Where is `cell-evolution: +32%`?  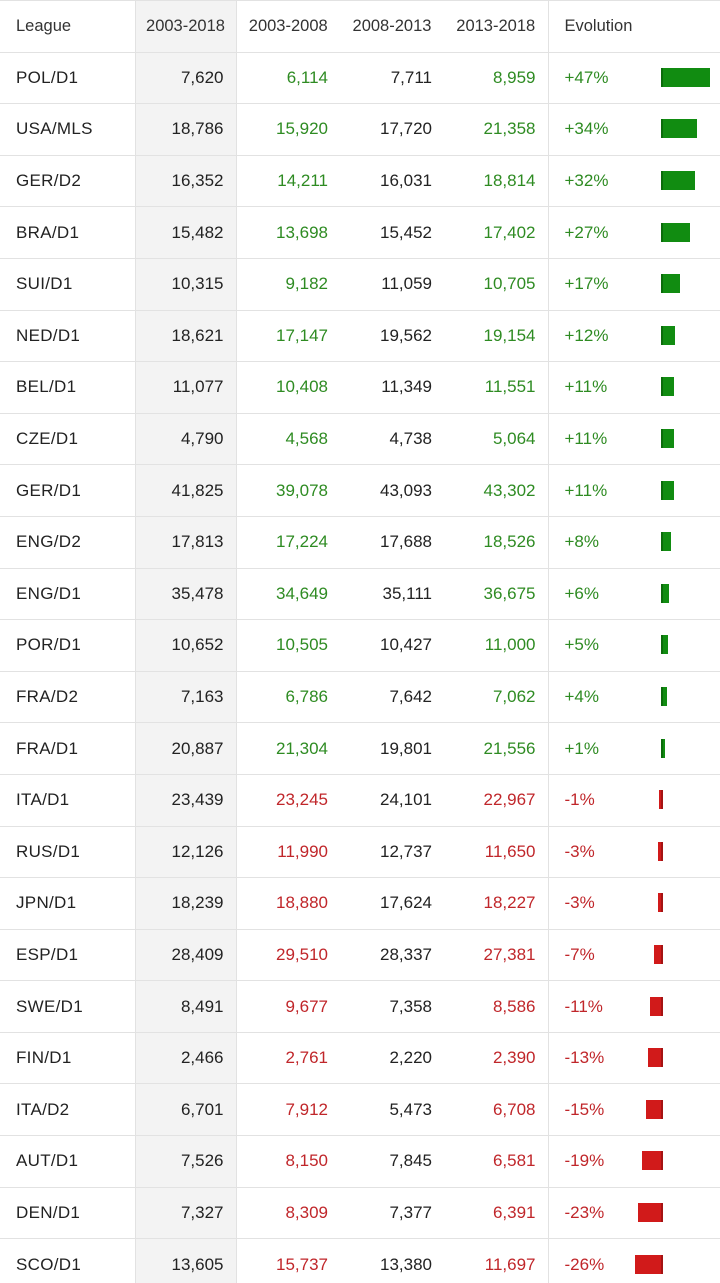 cell-evolution: +32% is located at coordinates (633, 181).